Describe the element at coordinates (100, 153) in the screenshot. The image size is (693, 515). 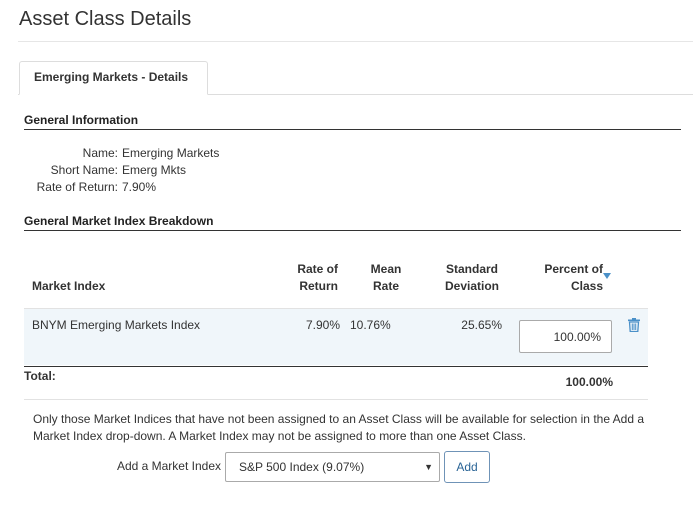
I see `info-label-name: Name:` at that location.